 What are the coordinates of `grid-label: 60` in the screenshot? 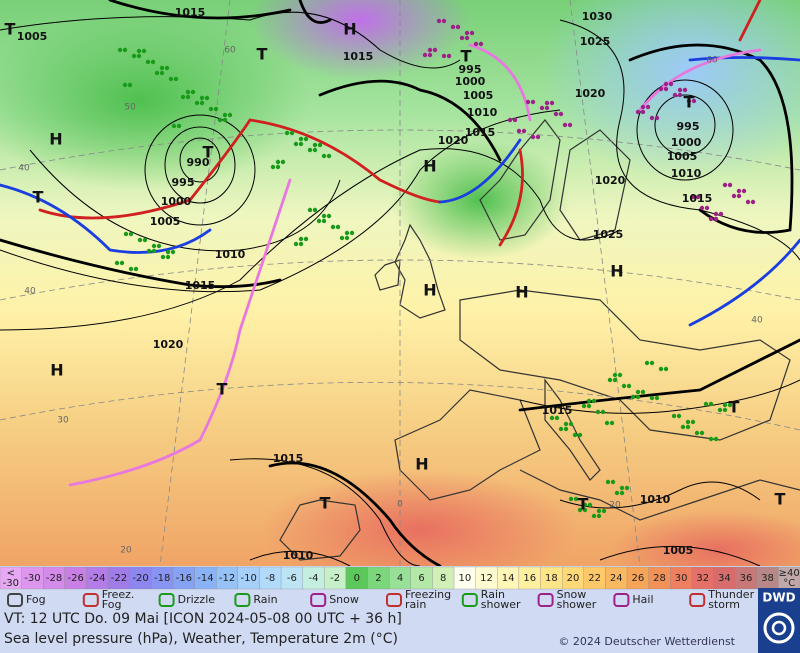 It's located at (230, 51).